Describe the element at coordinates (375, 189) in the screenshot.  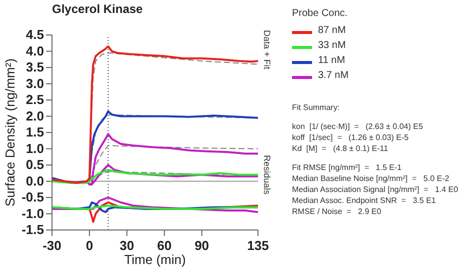
I see `text: Median Association Signal [ng/mm²] = 1.4 E0` at that location.